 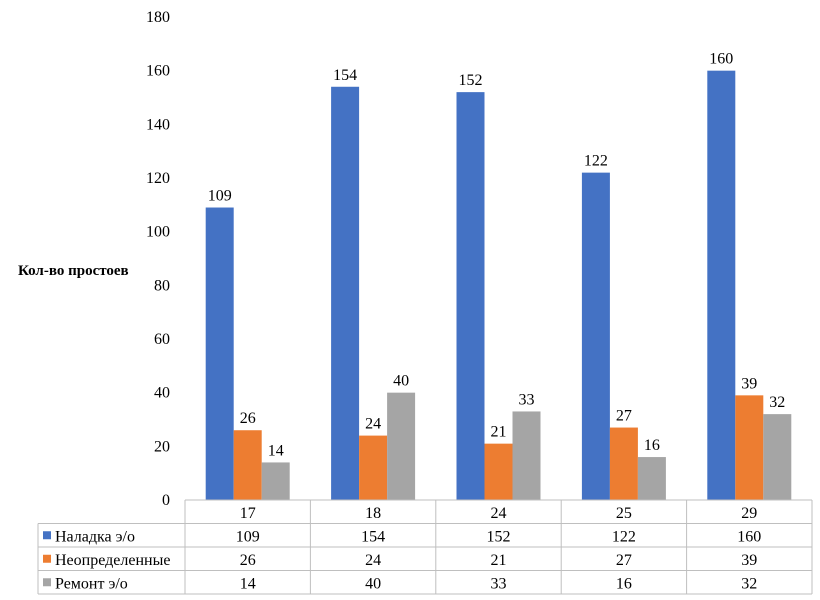 I want to click on table-cell: 24, so click(x=373, y=560).